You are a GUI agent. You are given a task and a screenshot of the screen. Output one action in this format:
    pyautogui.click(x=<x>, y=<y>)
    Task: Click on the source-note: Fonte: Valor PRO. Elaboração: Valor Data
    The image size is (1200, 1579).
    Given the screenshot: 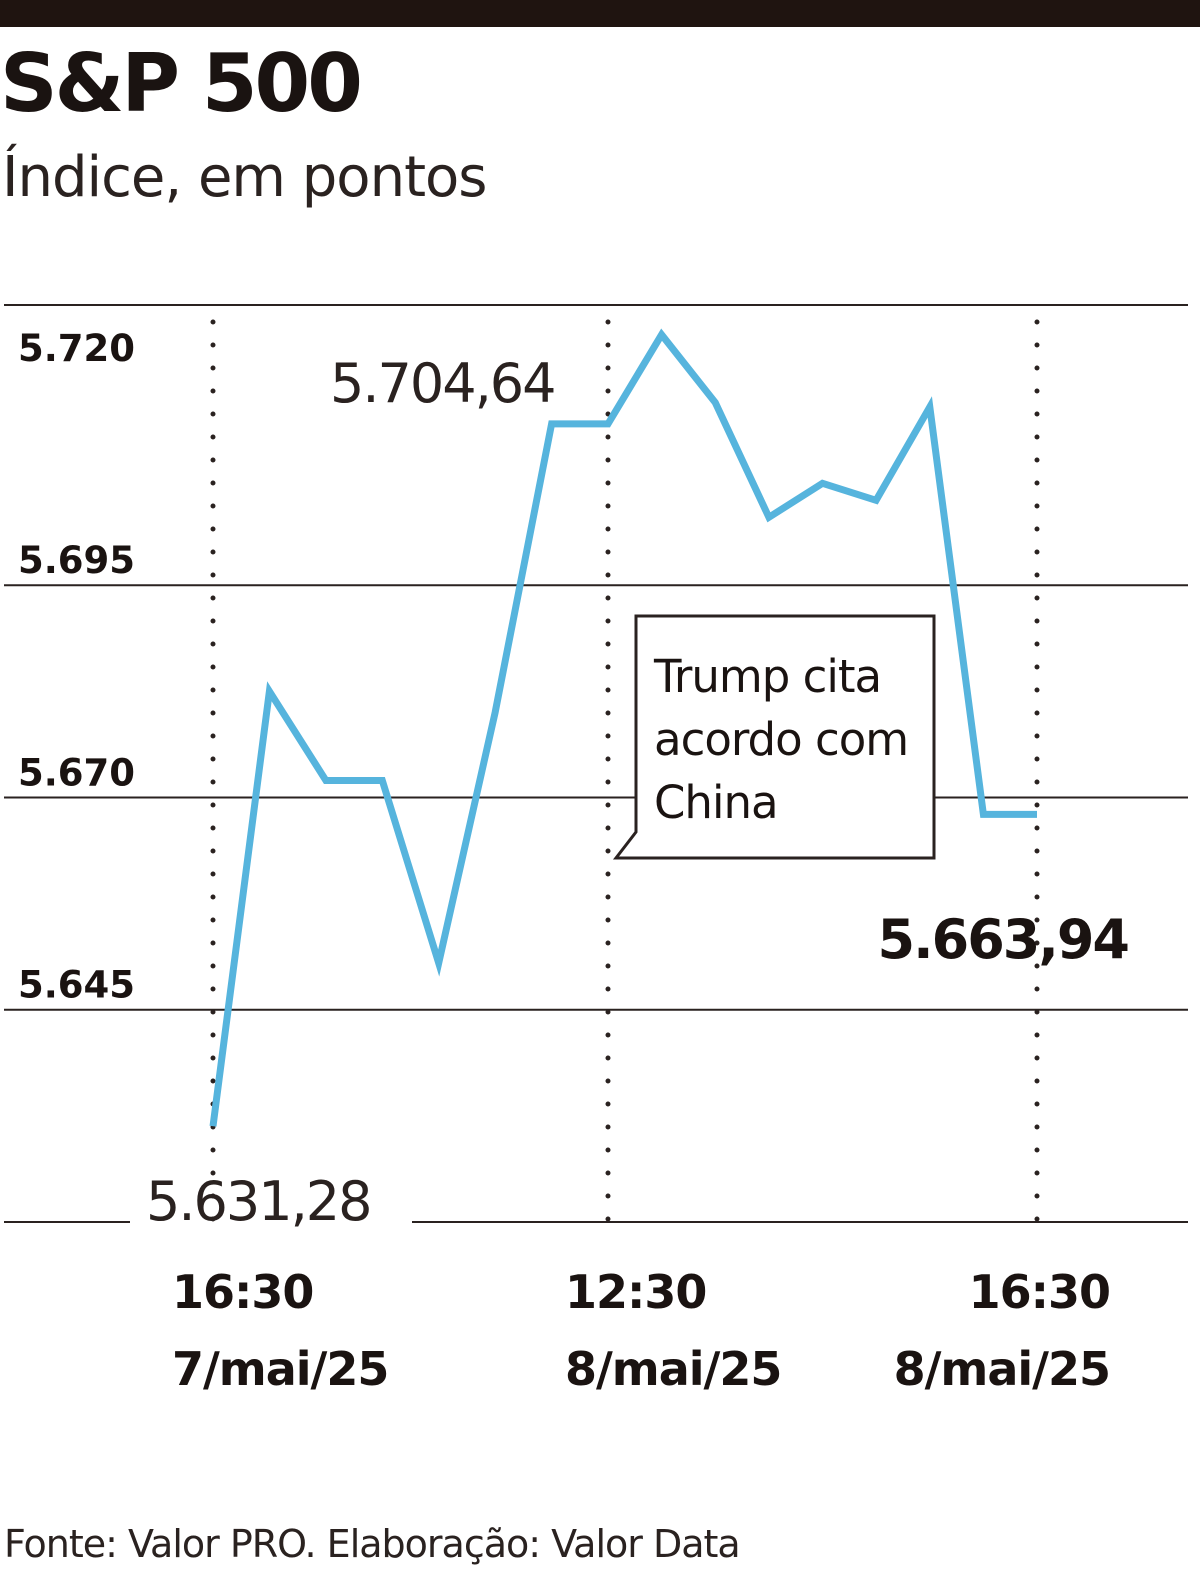 What is the action you would take?
    pyautogui.click(x=372, y=1544)
    